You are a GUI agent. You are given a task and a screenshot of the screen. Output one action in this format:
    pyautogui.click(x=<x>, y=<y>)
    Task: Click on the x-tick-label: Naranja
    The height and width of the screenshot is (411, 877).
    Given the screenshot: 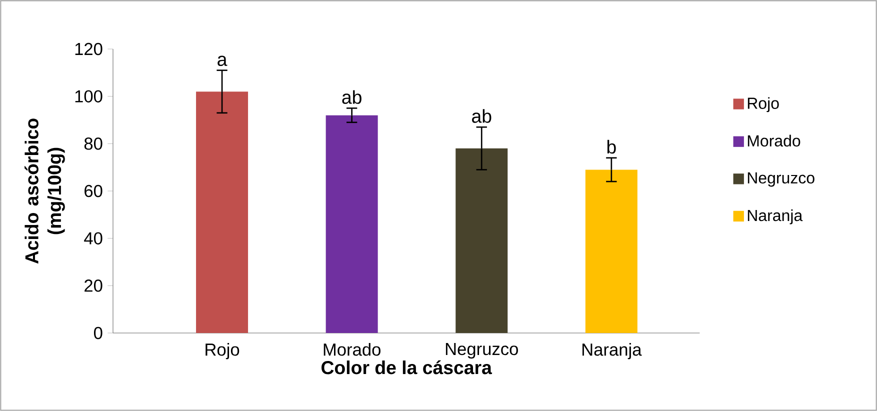 What is the action you would take?
    pyautogui.click(x=612, y=351)
    